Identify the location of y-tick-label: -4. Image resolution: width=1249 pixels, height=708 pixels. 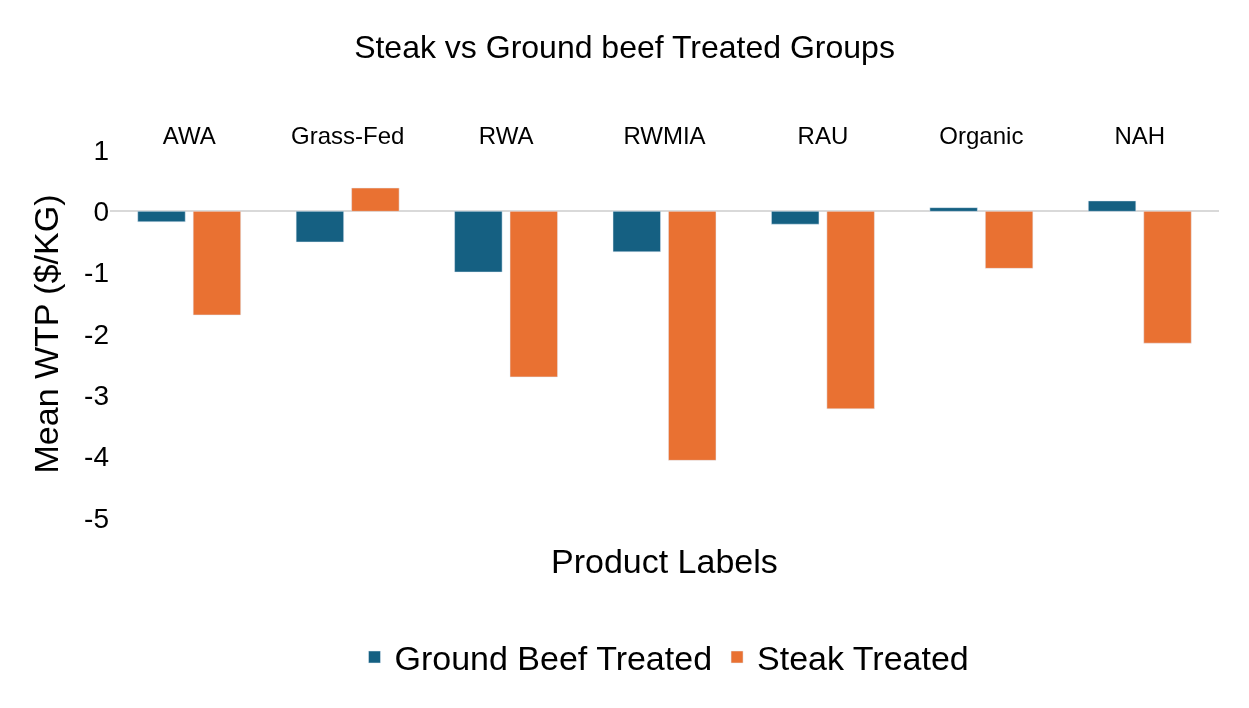
(96, 457).